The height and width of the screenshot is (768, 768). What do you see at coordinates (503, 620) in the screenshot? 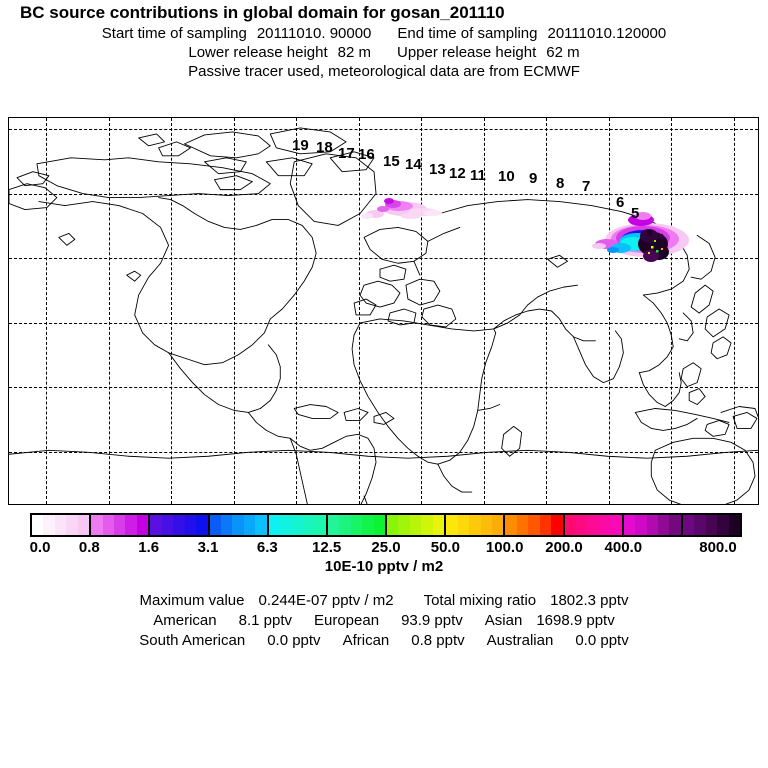
I see `region-name-asian: Asian` at bounding box center [503, 620].